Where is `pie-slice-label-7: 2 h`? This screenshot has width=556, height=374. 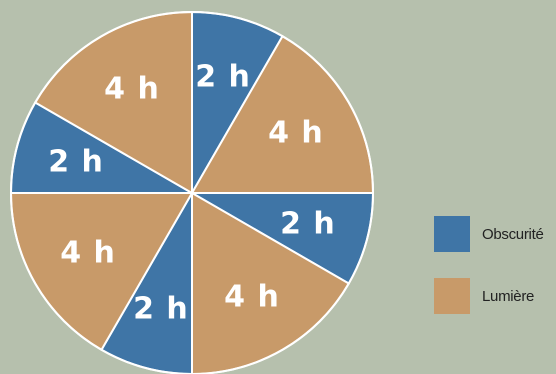
pie-slice-label-7: 2 h is located at coordinates (76, 161).